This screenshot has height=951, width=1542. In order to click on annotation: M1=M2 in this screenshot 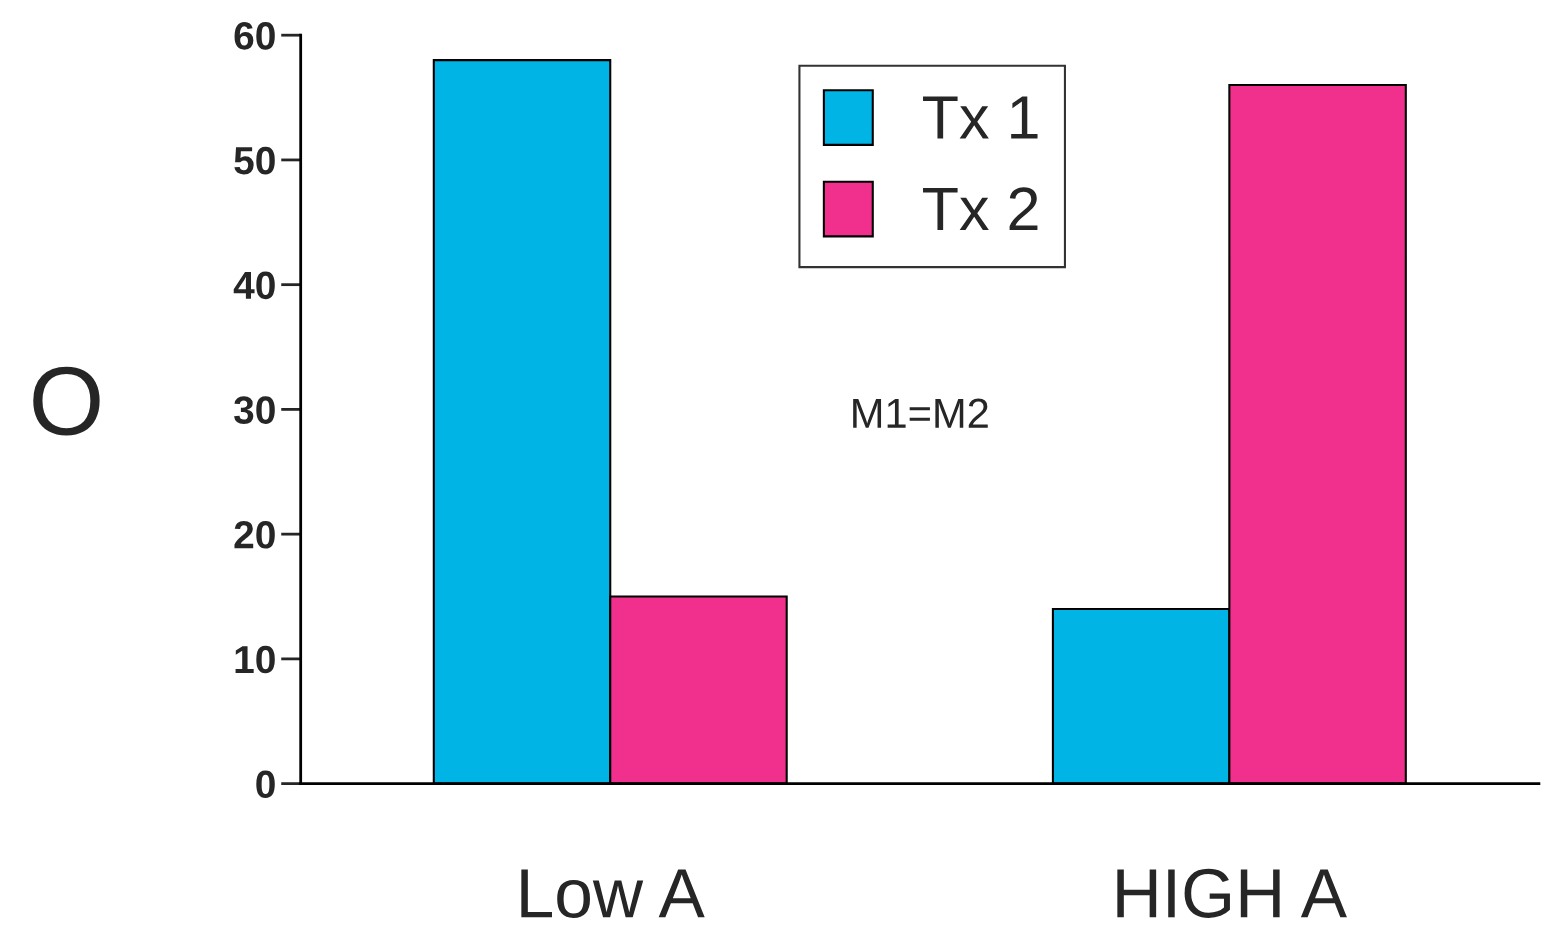, I will do `click(920, 413)`.